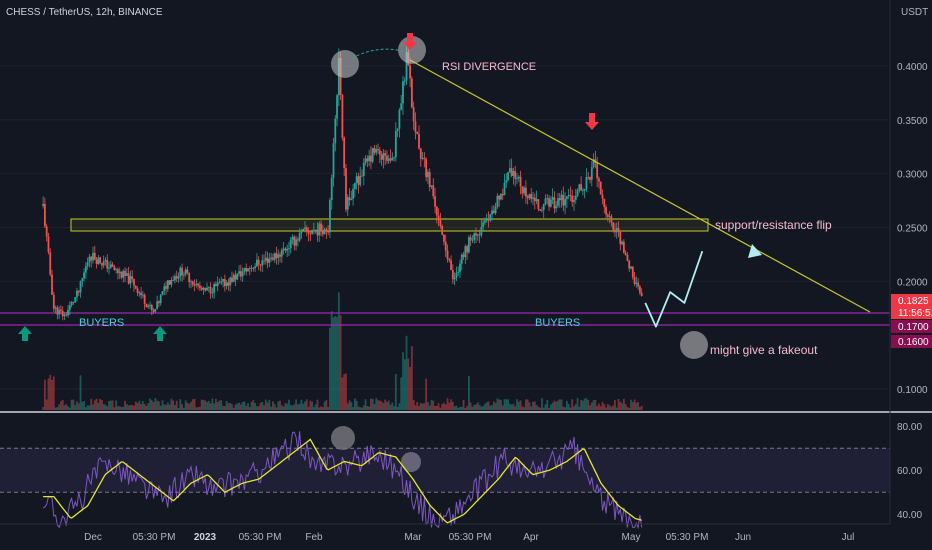  What do you see at coordinates (912, 229) in the screenshot?
I see `price-axis-ticks: 0.4000 0.3500 0.3000 0.2500 0.2000 0.1000` at bounding box center [912, 229].